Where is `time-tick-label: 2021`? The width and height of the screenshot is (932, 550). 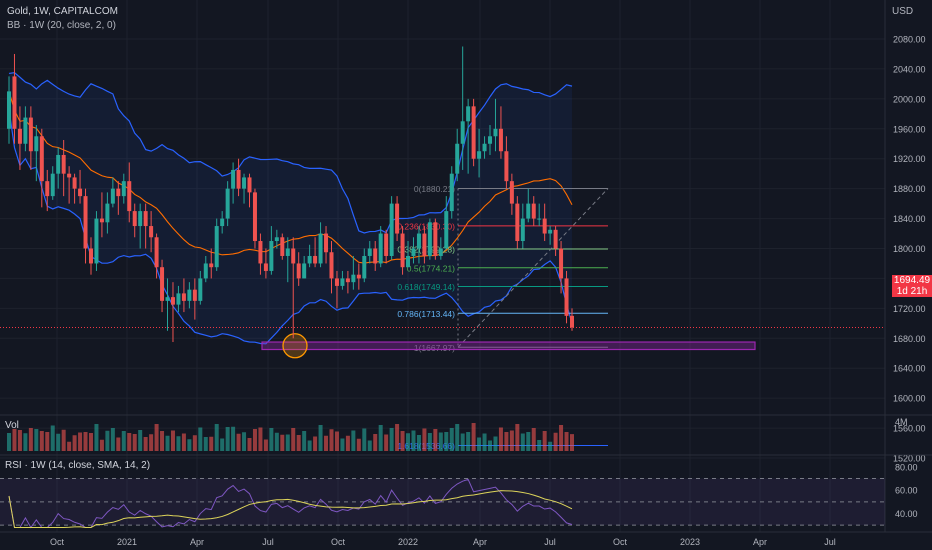 time-tick-label: 2021 is located at coordinates (127, 542).